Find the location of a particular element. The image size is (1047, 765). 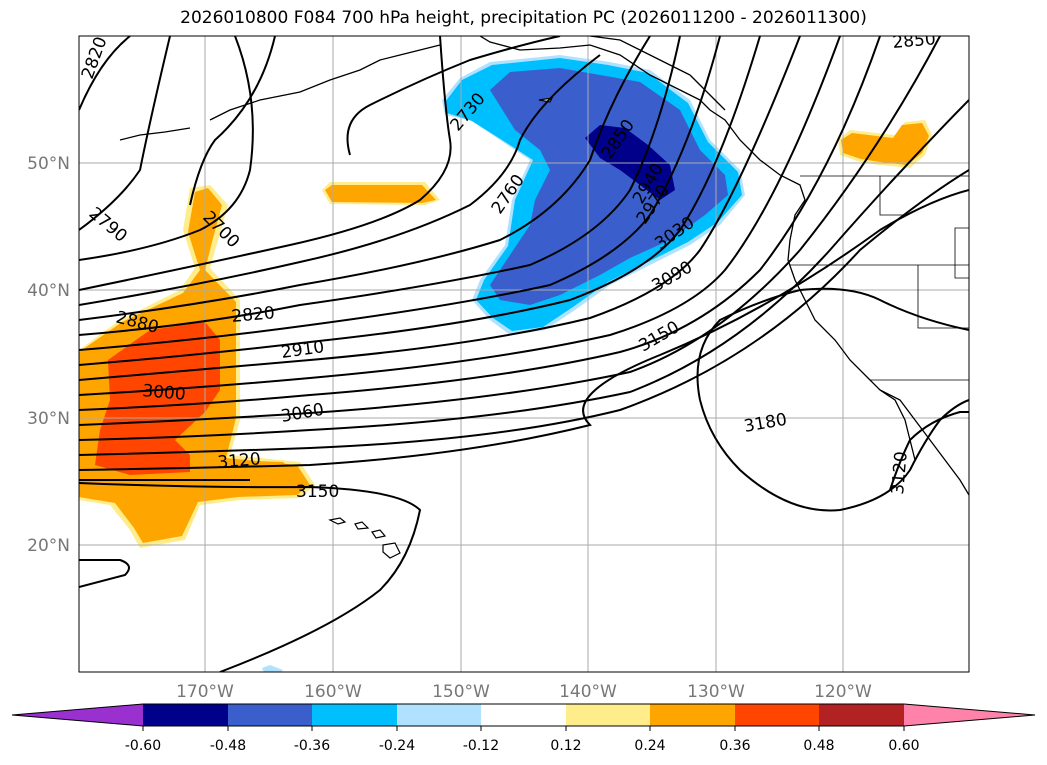

colorbar-tick-label: -0.36 is located at coordinates (312, 746).